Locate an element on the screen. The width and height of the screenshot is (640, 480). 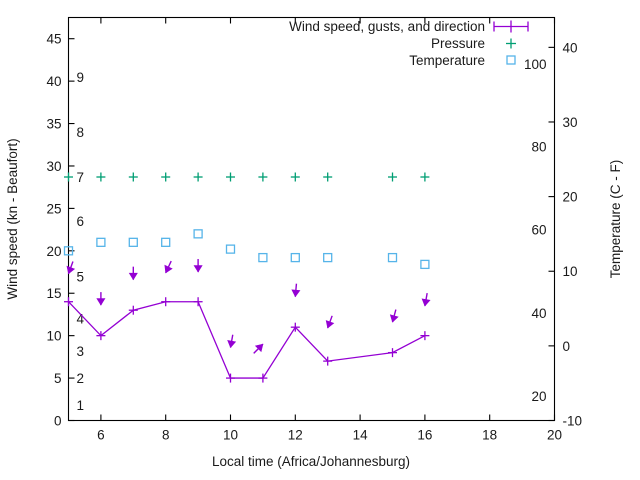
y-tick-label: 40 is located at coordinates (53, 81).